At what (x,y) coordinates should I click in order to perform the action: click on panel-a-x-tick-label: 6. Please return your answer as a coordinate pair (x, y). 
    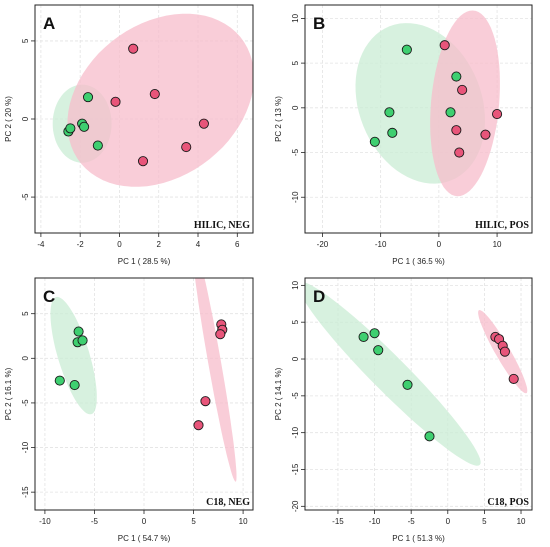
    Looking at the image, I should click on (237, 244).